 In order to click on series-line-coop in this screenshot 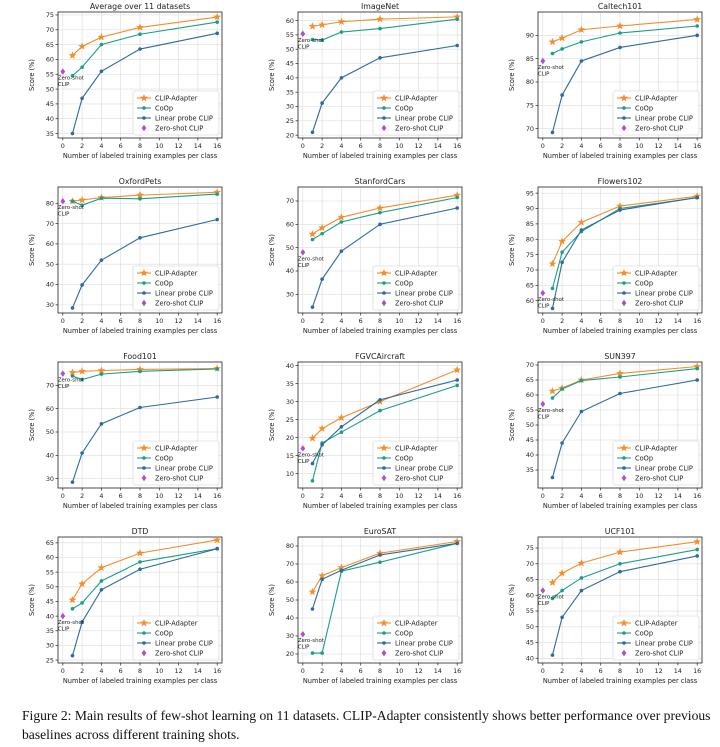, I will do `click(145, 49)`.